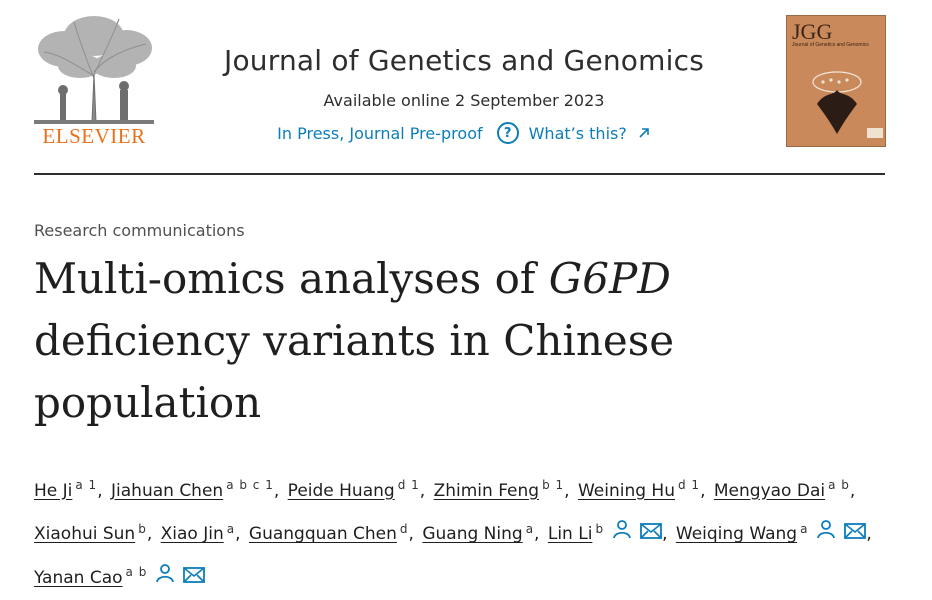  I want to click on author-item: Yanan Cao a b, so click(120, 576).